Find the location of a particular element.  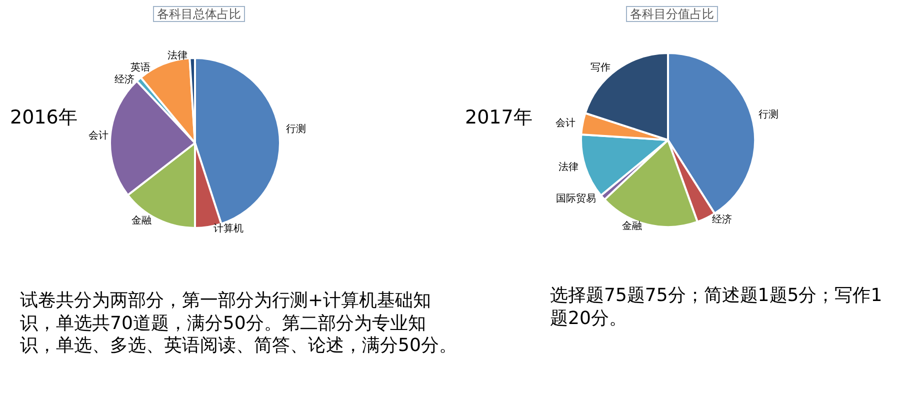

text: 2017年 is located at coordinates (498, 117).